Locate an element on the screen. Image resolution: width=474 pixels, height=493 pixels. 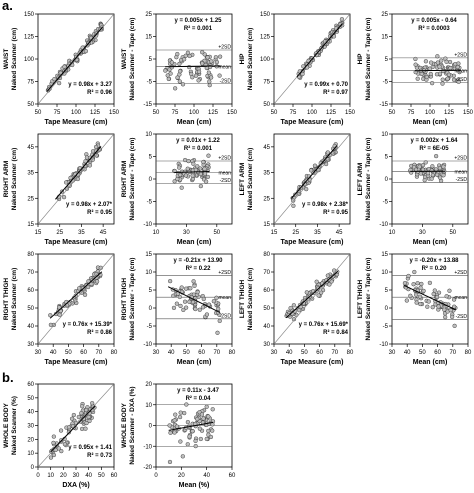
x-tick-label: 75 is located at coordinates (411, 113).